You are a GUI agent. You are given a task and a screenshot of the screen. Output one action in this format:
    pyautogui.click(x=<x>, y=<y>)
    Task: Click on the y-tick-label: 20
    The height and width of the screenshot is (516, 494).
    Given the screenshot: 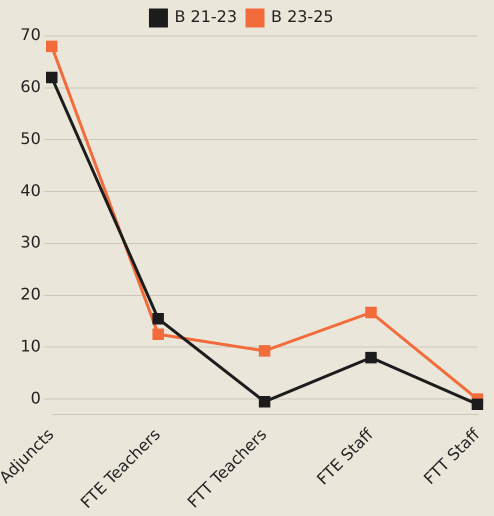 What is the action you would take?
    pyautogui.click(x=30, y=294)
    